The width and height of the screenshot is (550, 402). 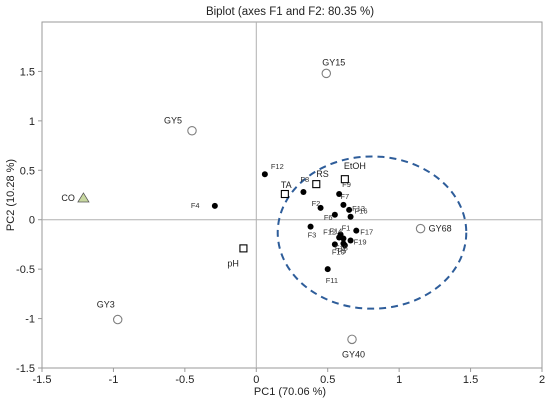 I want to click on confidence-ellipse, so click(x=372, y=232).